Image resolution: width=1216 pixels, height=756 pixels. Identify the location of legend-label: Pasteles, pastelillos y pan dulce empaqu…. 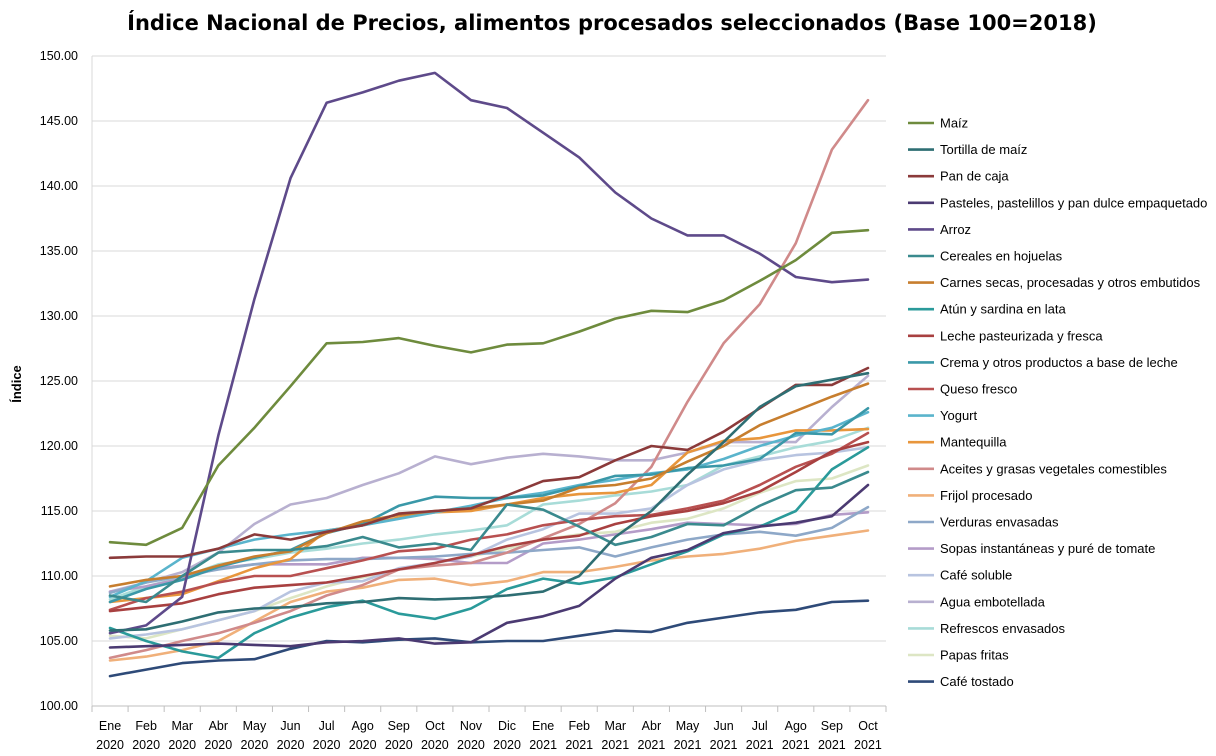
(1073, 202).